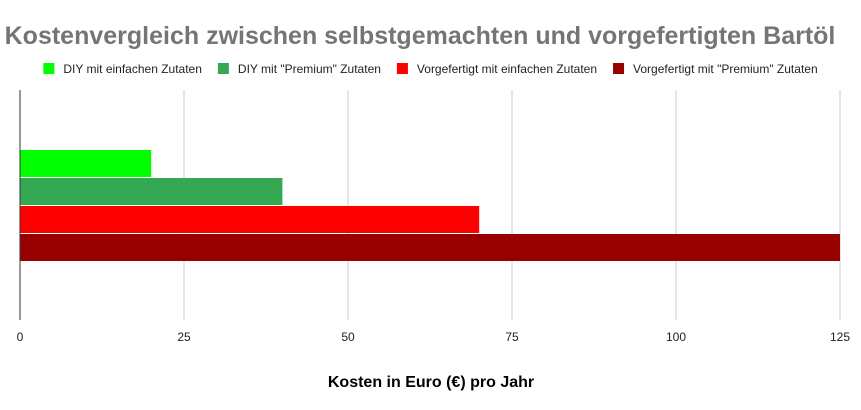 This screenshot has width=861, height=410. Describe the element at coordinates (676, 337) in the screenshot. I see `x-tick-label: 100` at that location.